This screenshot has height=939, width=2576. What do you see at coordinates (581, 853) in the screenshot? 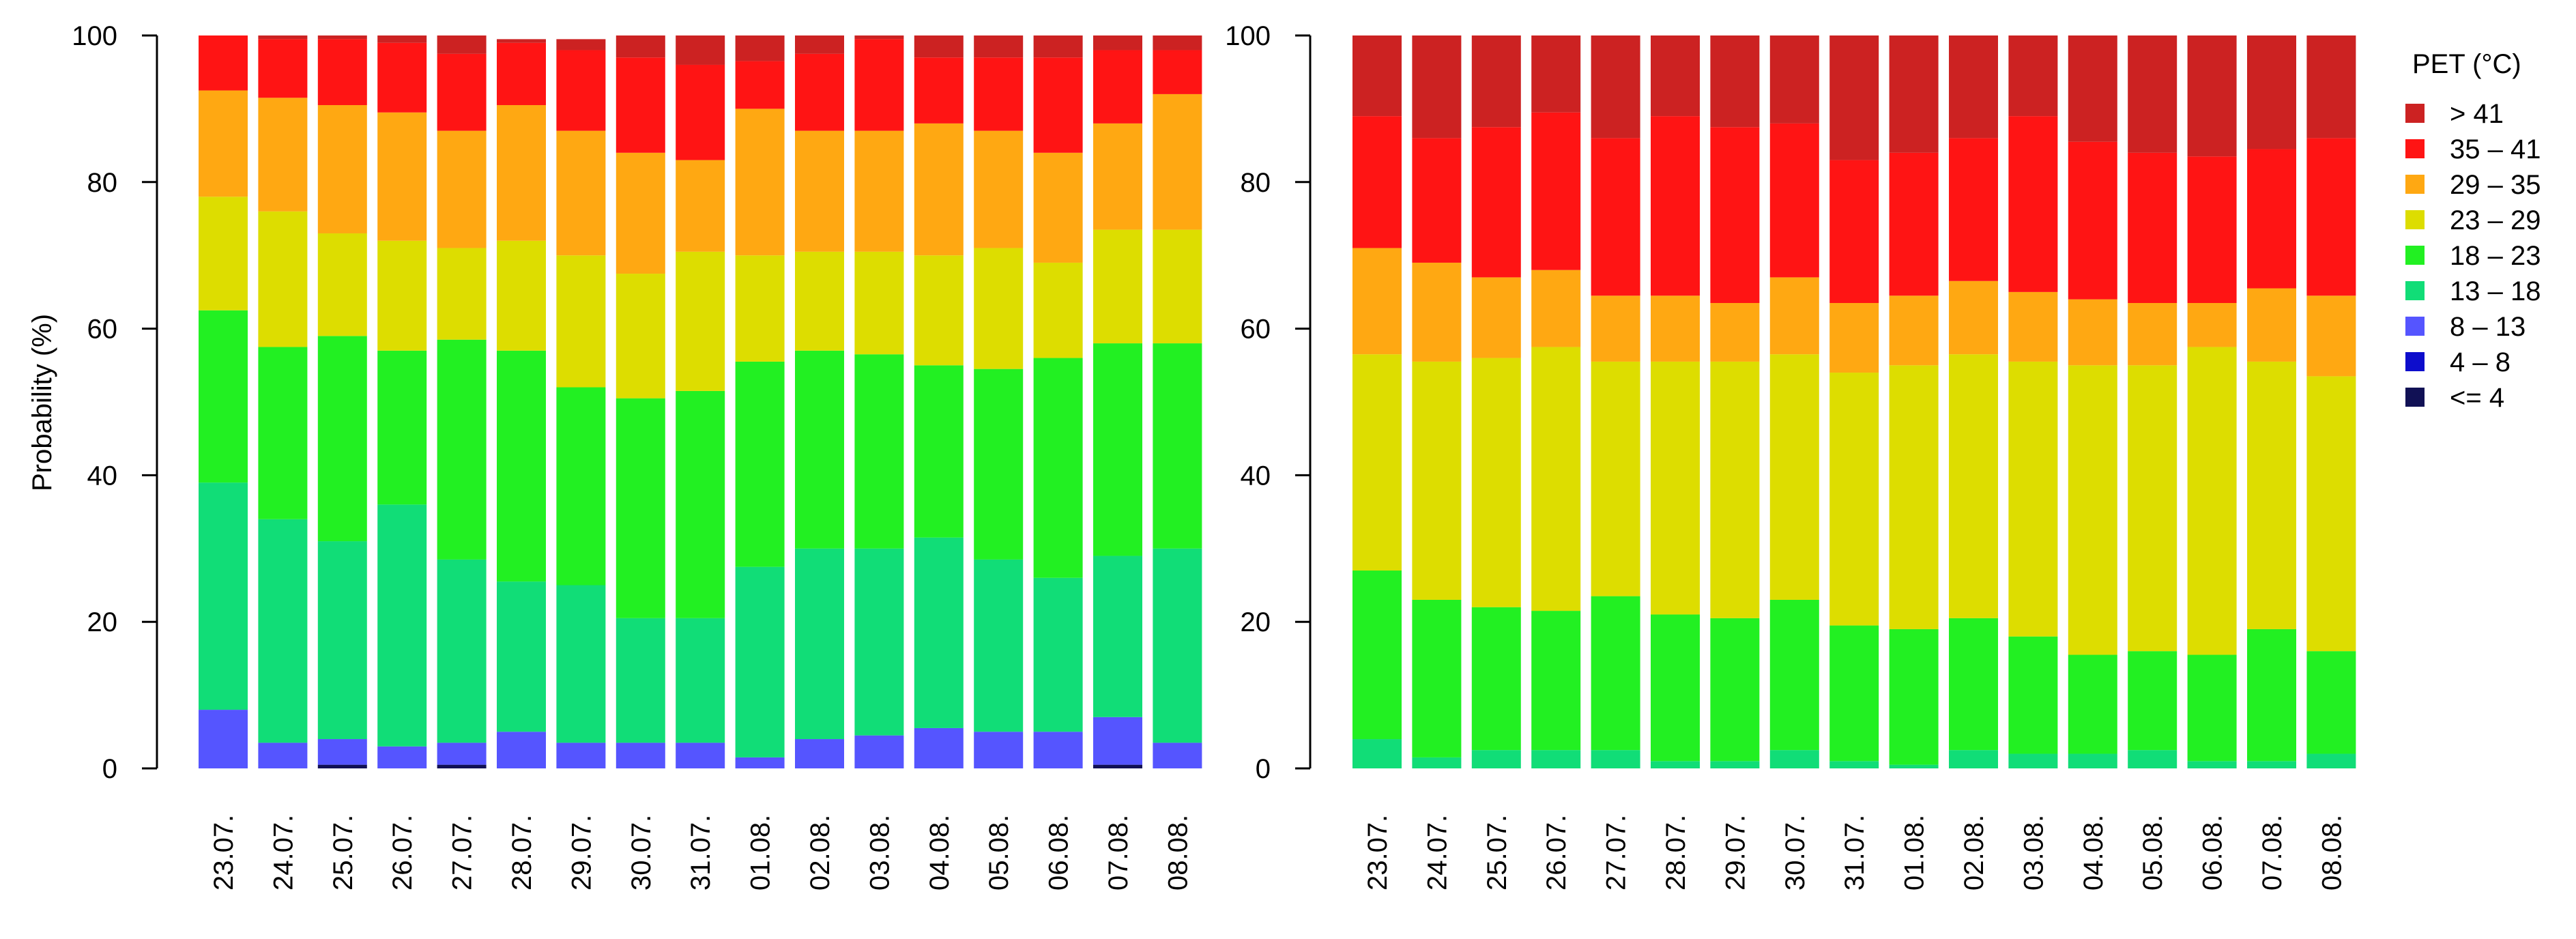
I see `x-tick-label-left: 29.07.` at bounding box center [581, 853].